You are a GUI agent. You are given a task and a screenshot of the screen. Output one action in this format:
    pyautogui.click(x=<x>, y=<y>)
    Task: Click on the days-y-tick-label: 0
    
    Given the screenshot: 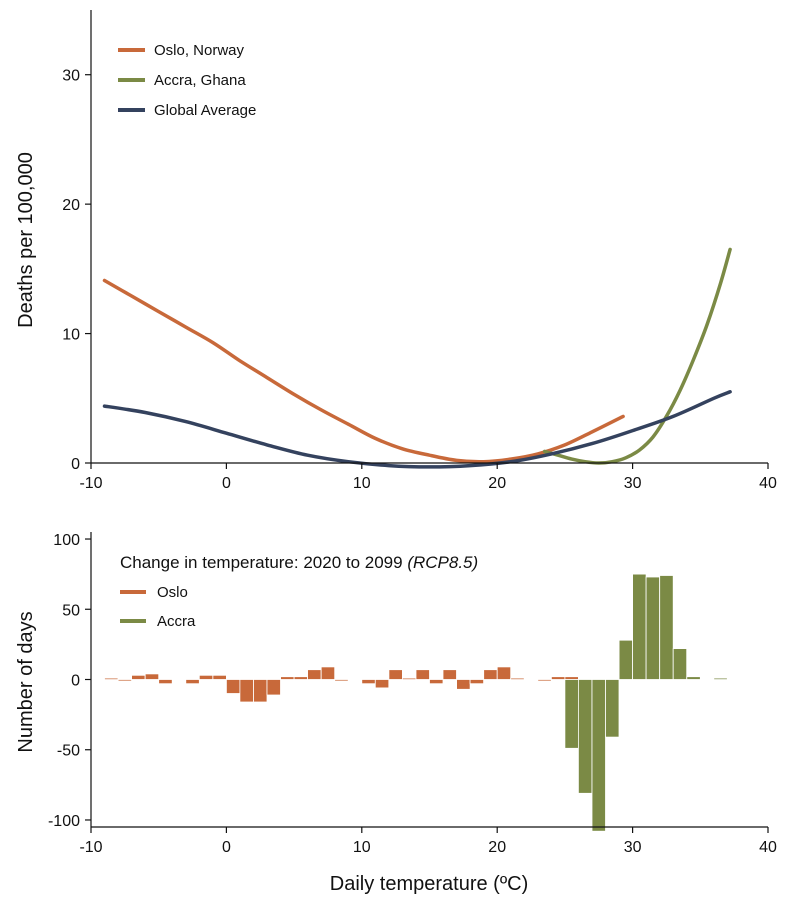 What is the action you would take?
    pyautogui.click(x=75, y=681)
    